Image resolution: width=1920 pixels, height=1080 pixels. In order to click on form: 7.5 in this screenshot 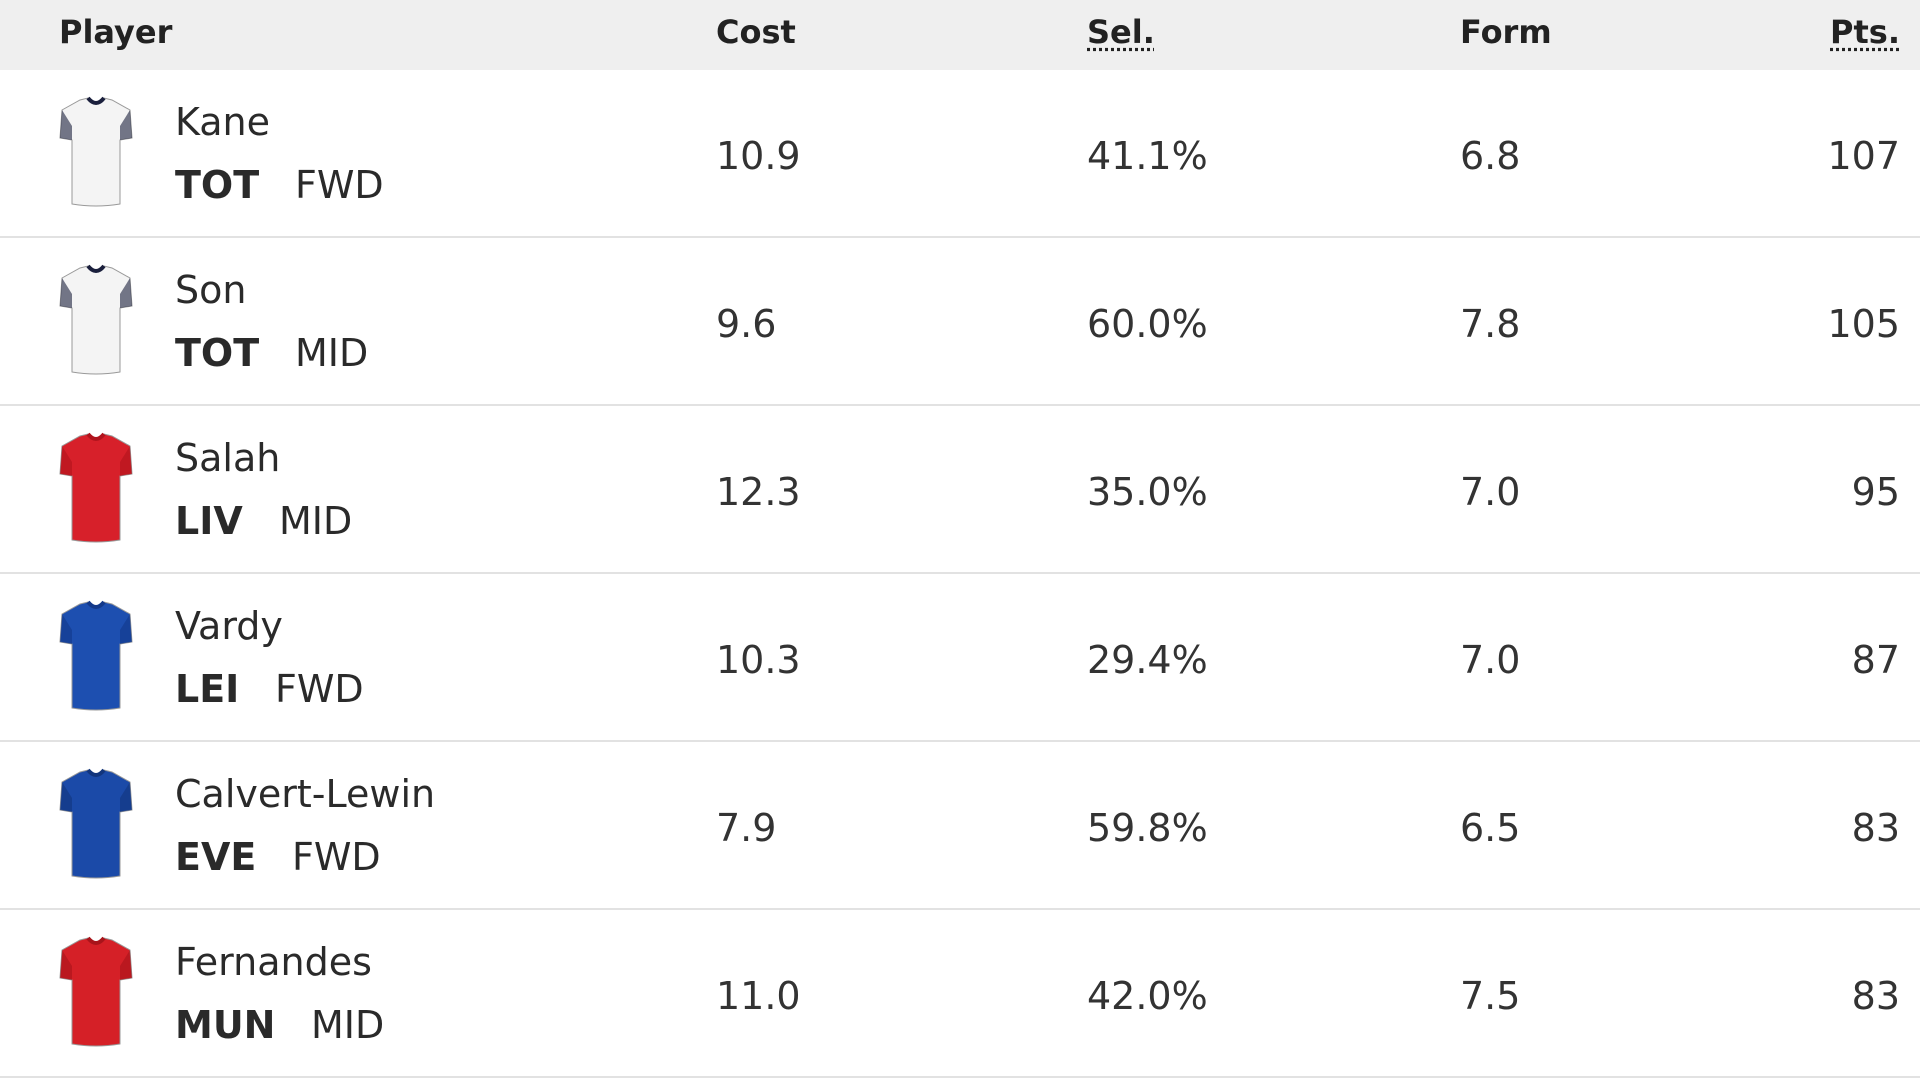, I will do `click(1490, 996)`.